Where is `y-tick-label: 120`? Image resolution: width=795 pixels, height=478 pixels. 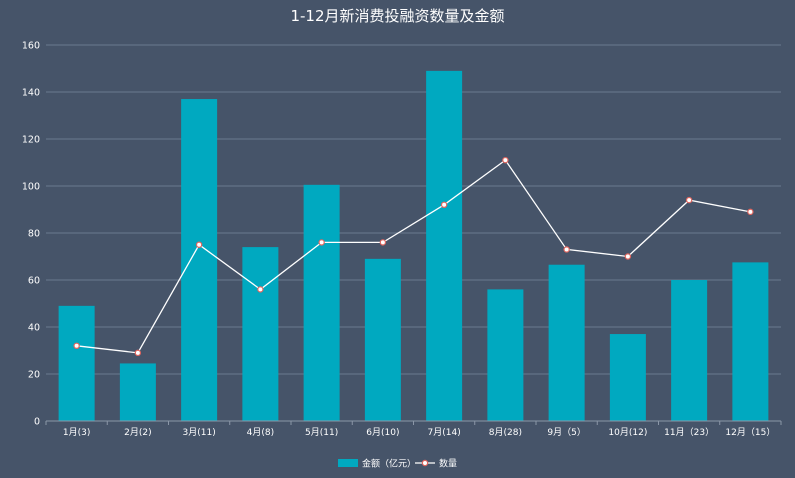 y-tick-label: 120 is located at coordinates (31, 140).